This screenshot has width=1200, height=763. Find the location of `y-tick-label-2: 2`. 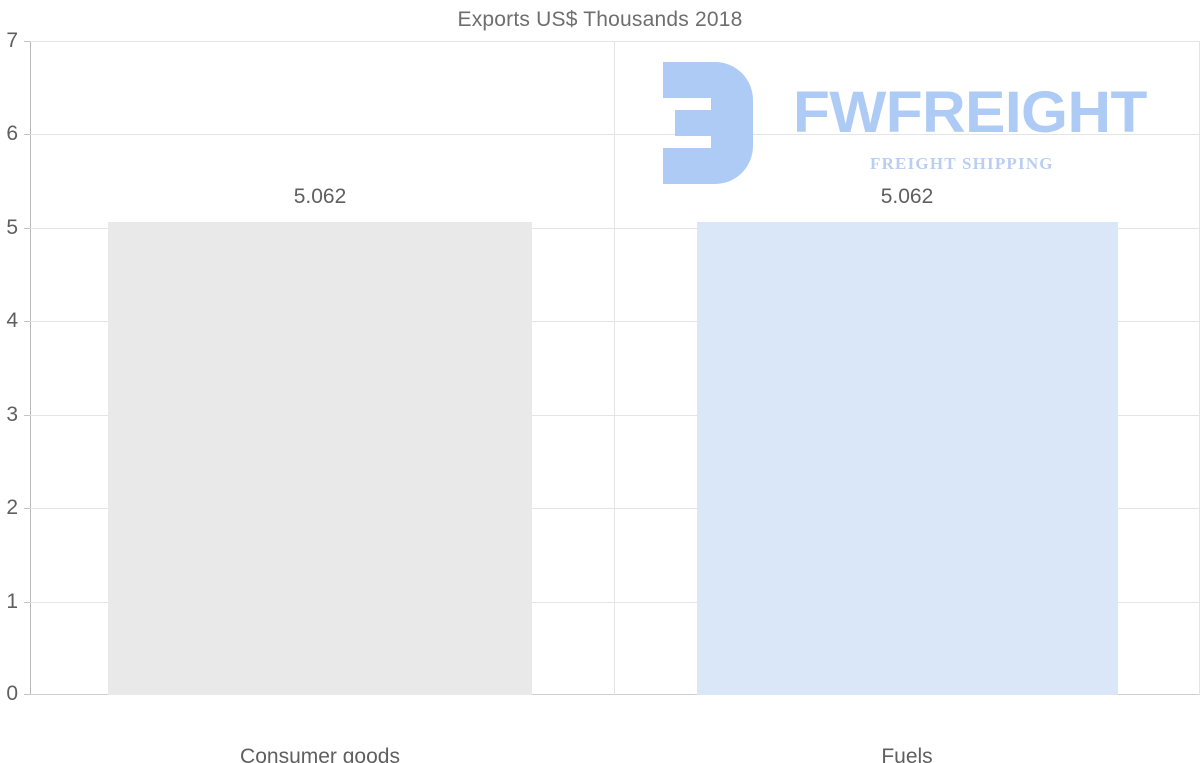

y-tick-label-2: 2 is located at coordinates (12, 507).